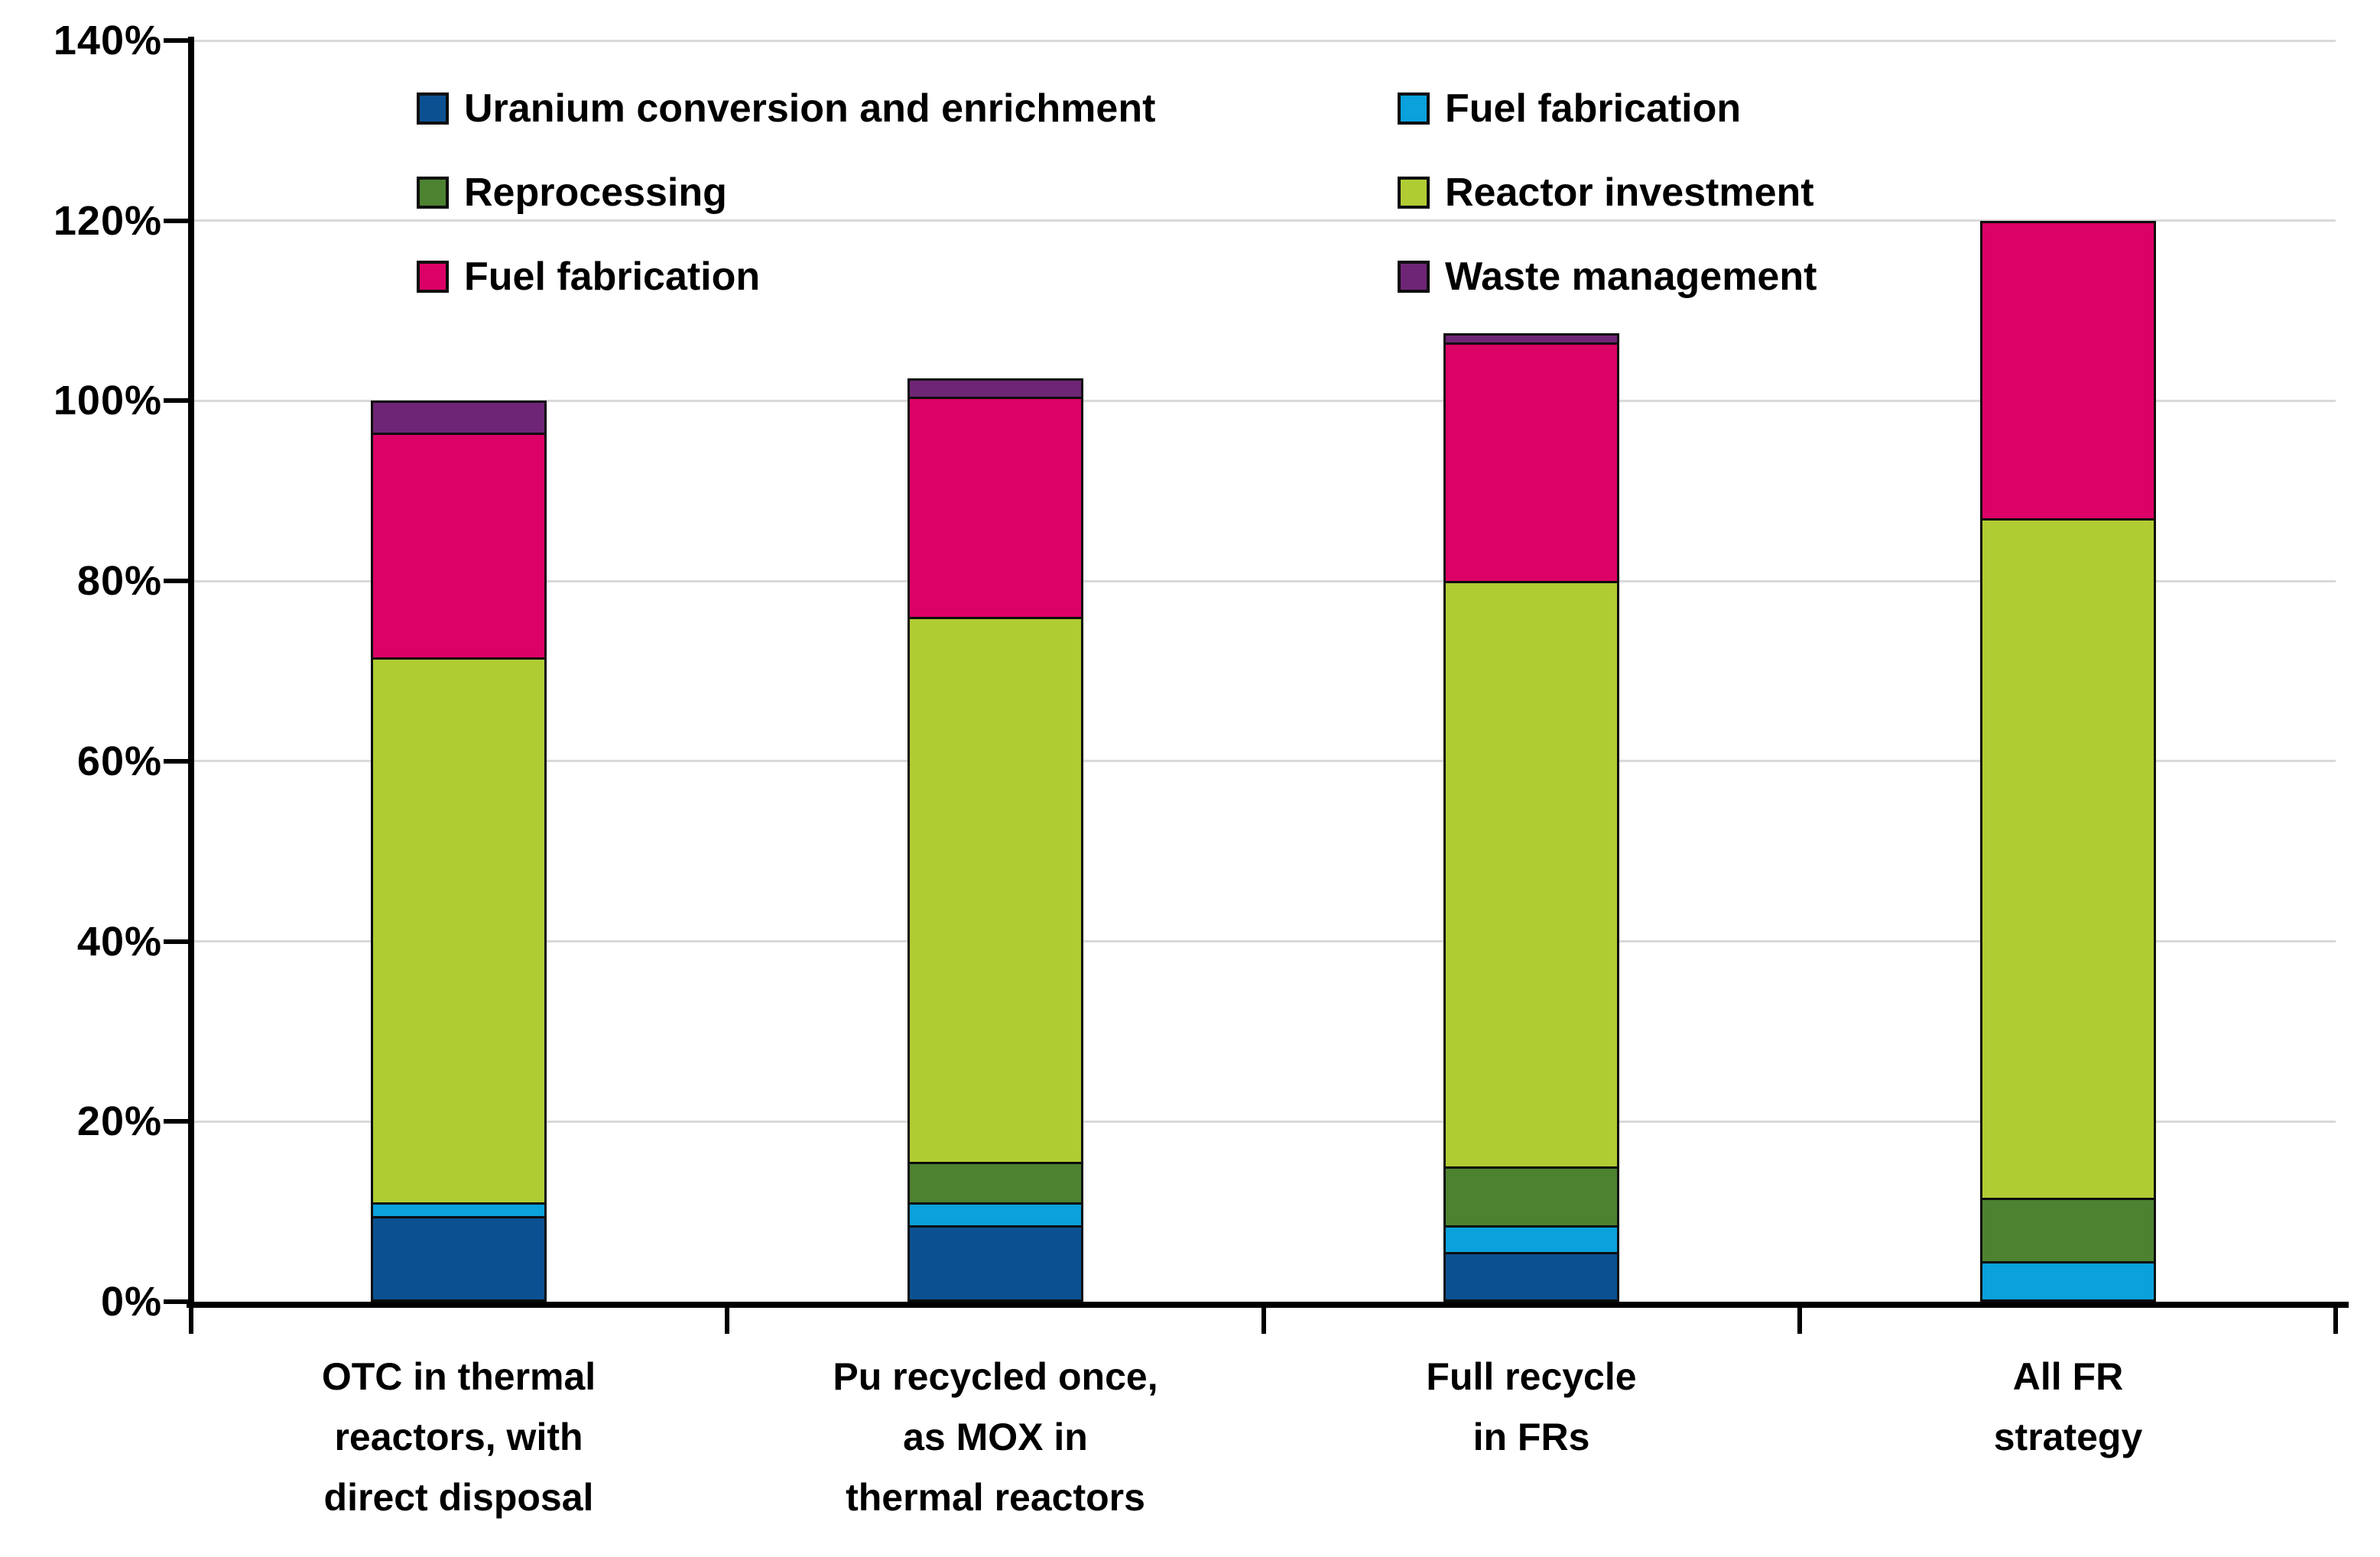 The height and width of the screenshot is (1557, 2380). I want to click on legend-item-uranium-conversion-and-enrichment: Uranium conversion and enrichment, so click(786, 108).